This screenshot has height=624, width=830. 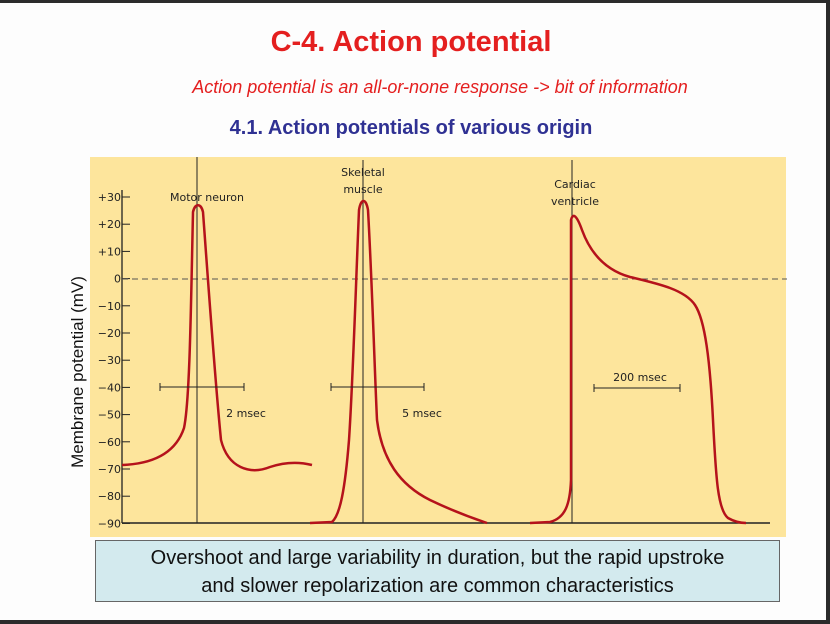 What do you see at coordinates (109, 415) in the screenshot?
I see `y-tick-label: −50` at bounding box center [109, 415].